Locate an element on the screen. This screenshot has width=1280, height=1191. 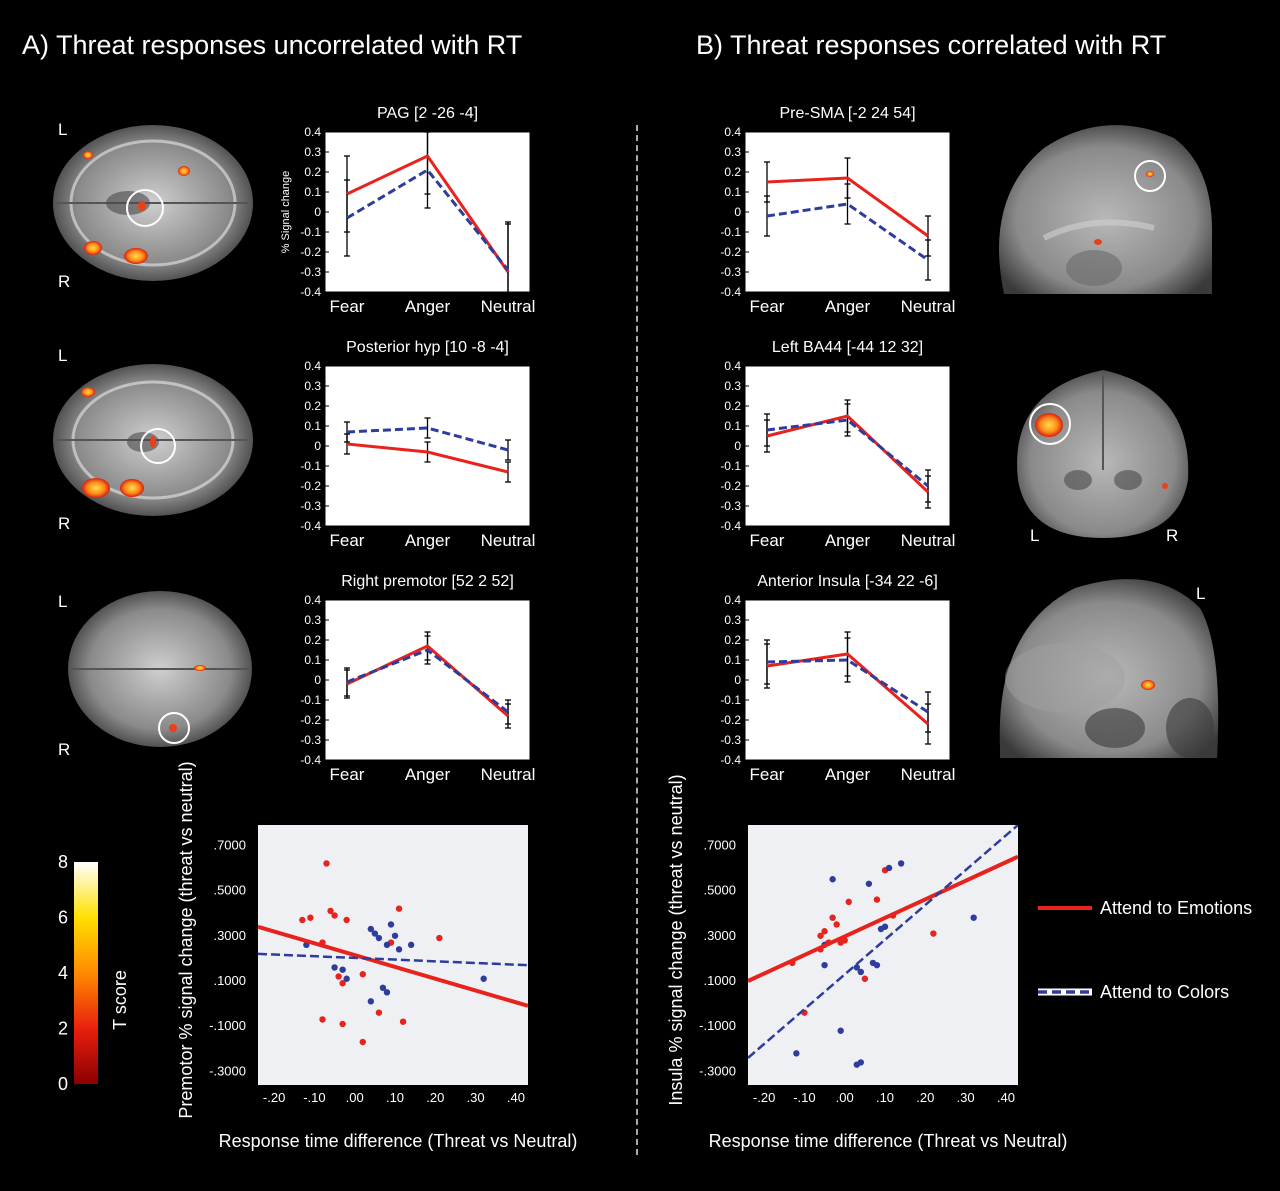
colorbar-tick-label: 2 is located at coordinates (63, 1029).